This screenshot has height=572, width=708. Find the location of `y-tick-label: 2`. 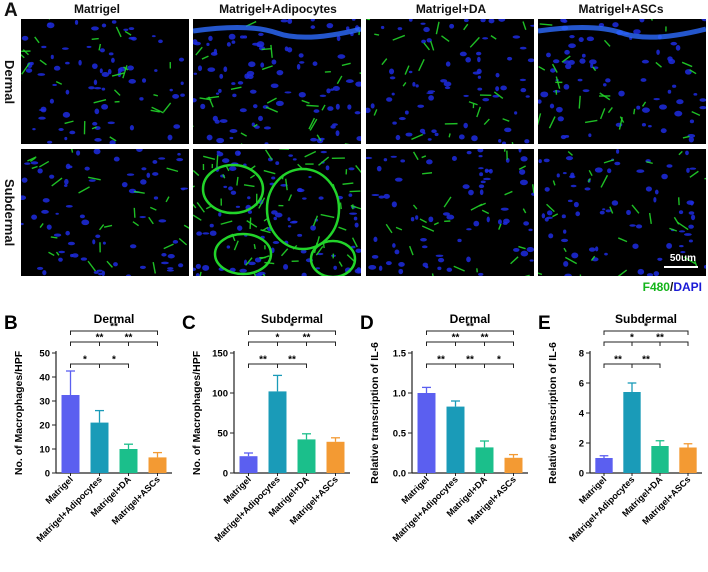

y-tick-label: 2 is located at coordinates (581, 444).